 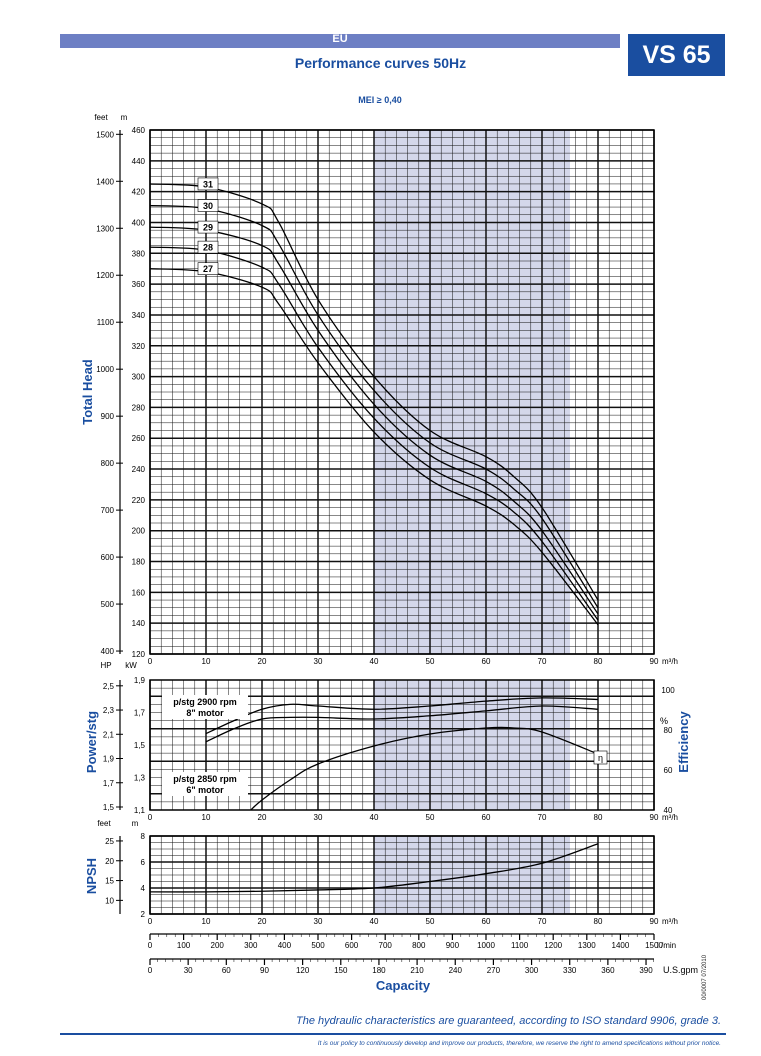 I want to click on npsh-x-tick: 40, so click(x=374, y=921).